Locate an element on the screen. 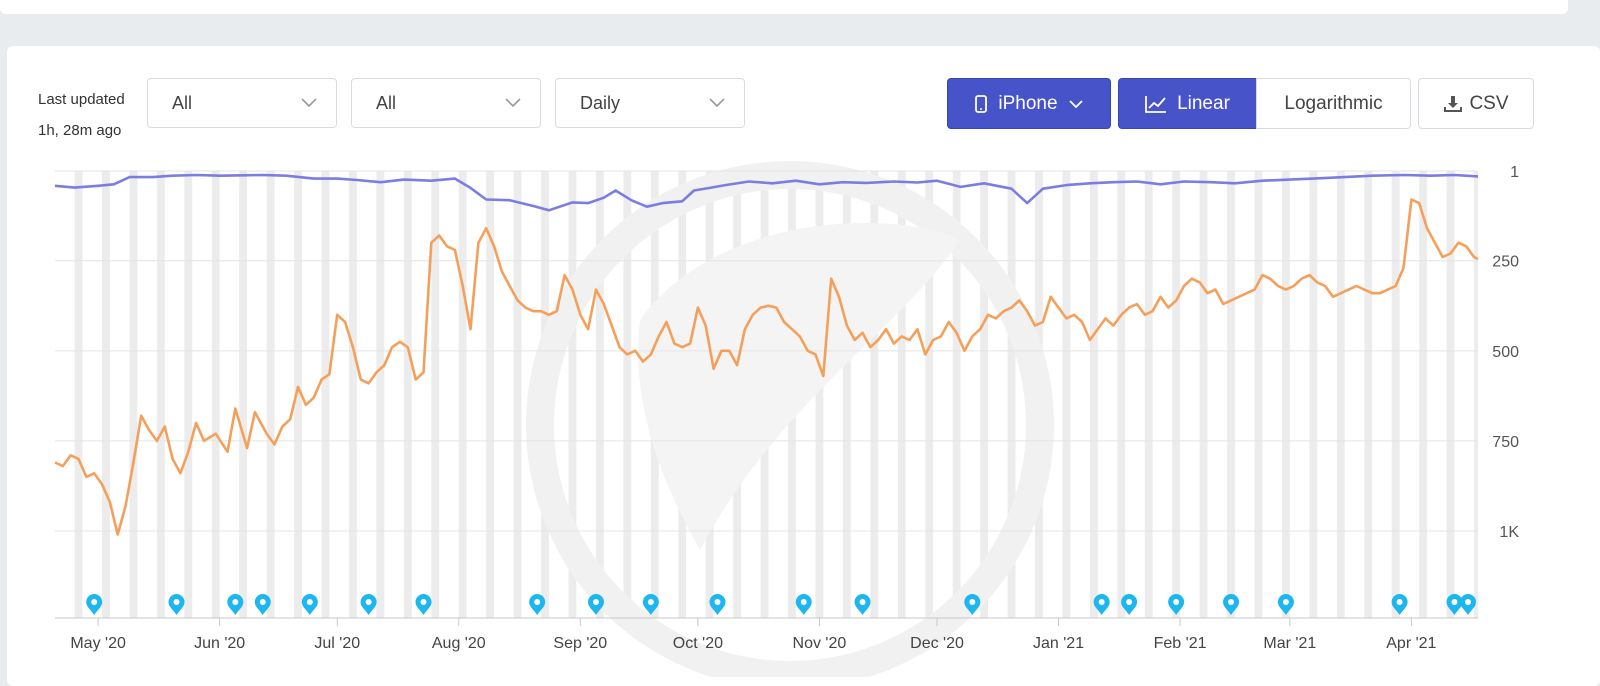 This screenshot has width=1600, height=686. line-chart-icon is located at coordinates (1156, 104).